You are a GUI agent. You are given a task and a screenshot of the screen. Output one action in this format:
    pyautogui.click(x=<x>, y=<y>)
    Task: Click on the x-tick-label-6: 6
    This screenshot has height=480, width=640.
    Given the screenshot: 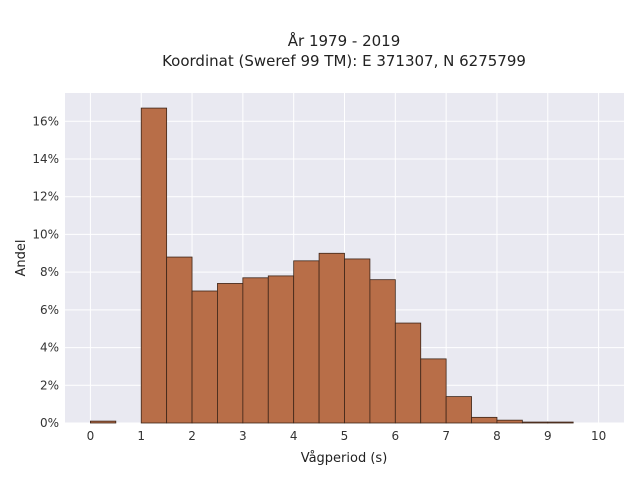 What is the action you would take?
    pyautogui.click(x=395, y=436)
    